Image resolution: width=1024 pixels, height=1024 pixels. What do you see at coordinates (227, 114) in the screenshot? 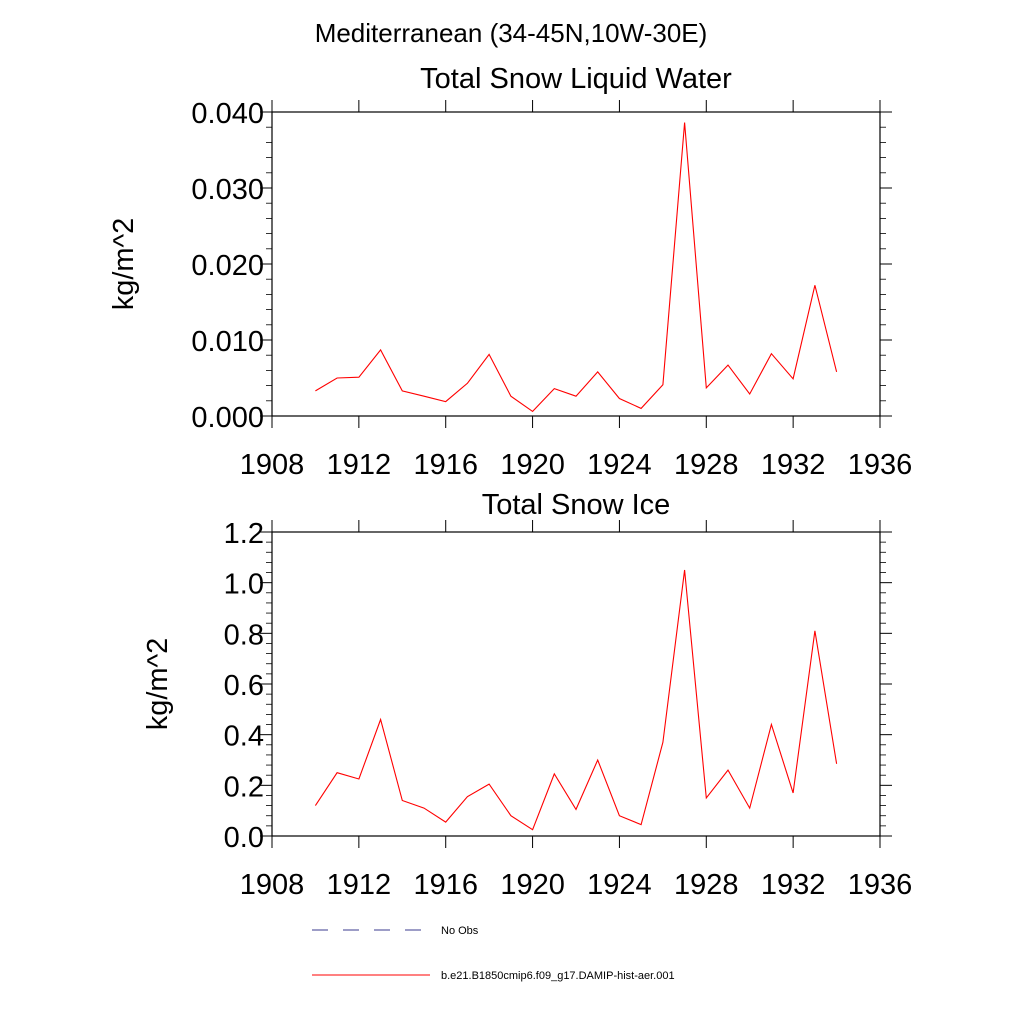
I see `panel-0-y-tick-label: 0.040` at bounding box center [227, 114].